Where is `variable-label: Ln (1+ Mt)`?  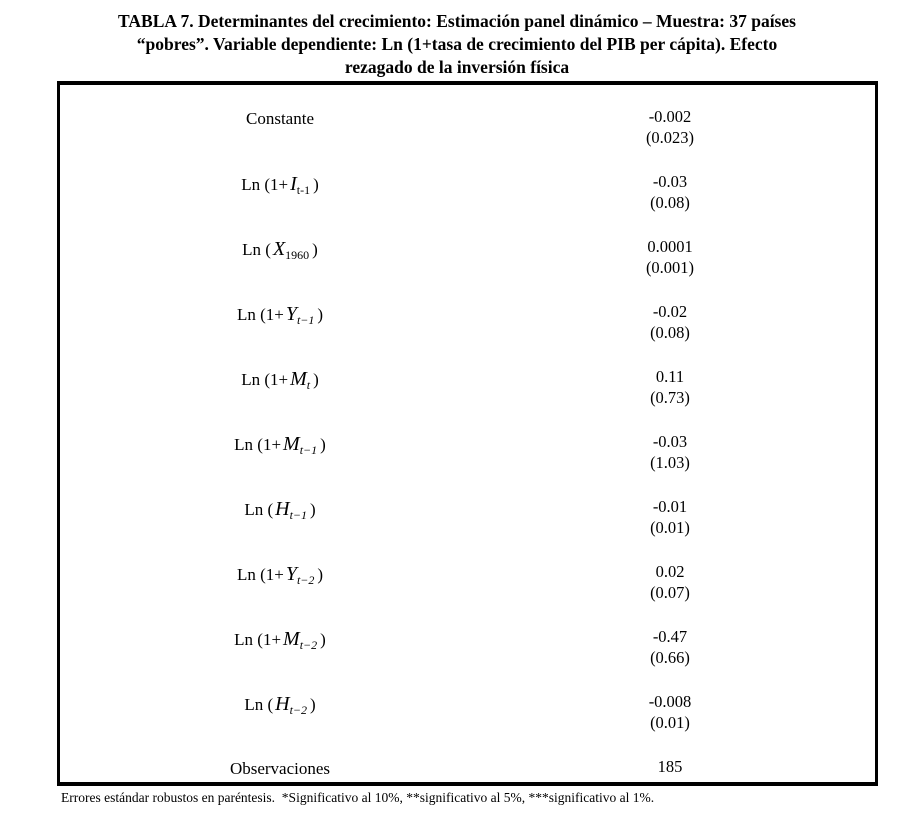
variable-label: Ln (1+ Mt) is located at coordinates (280, 378).